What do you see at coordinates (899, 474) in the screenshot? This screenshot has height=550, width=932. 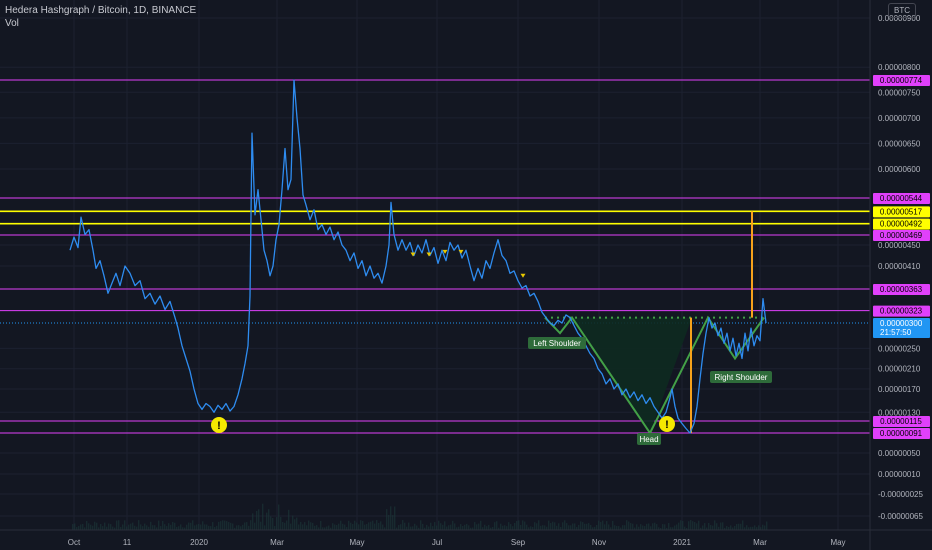 I see `y-tick-label: 0.00000010` at bounding box center [899, 474].